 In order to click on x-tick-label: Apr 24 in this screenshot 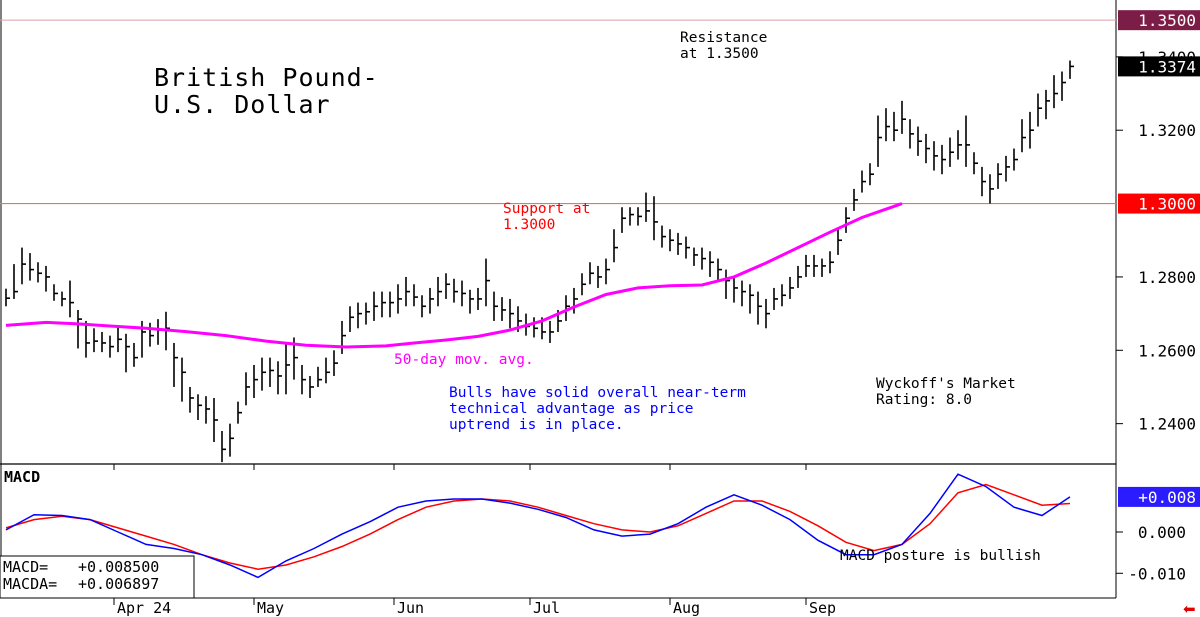, I will do `click(144, 608)`.